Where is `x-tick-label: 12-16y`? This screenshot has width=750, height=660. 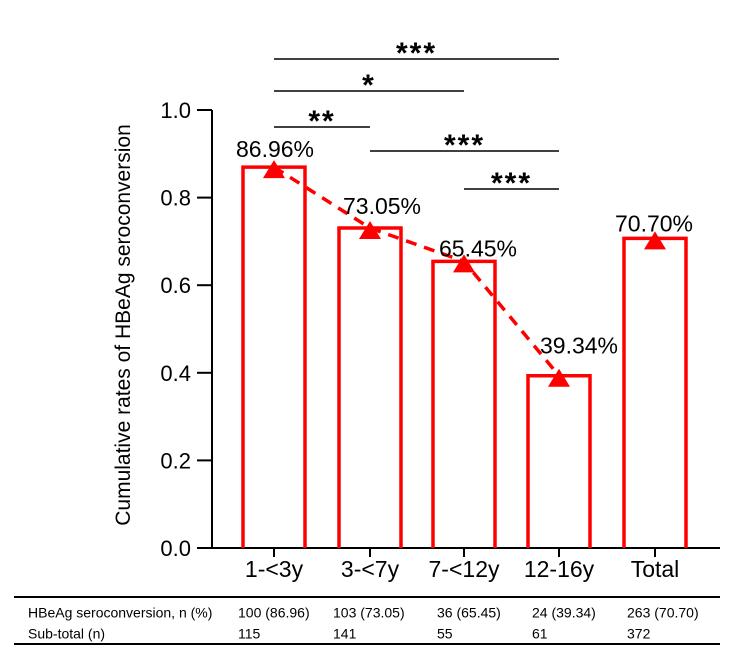 x-tick-label: 12-16y is located at coordinates (559, 569).